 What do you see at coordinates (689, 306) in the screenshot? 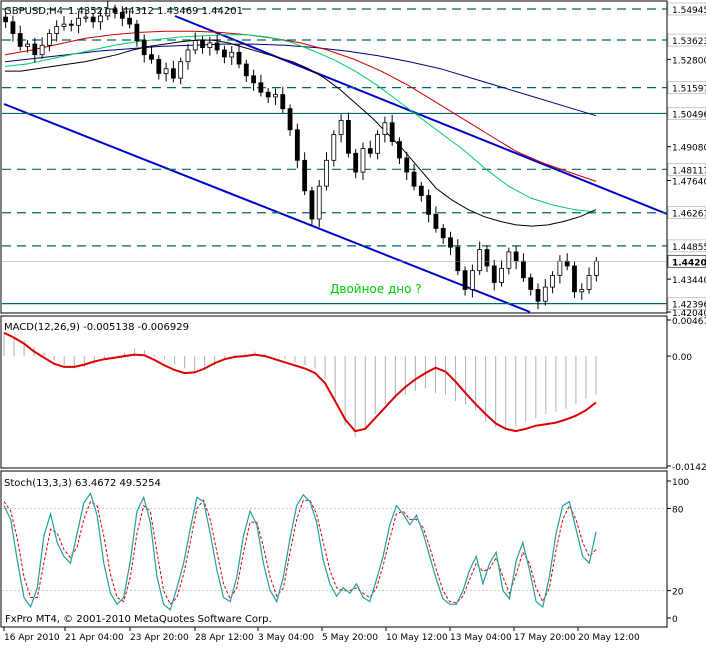
I see `level-label: 1.42396` at bounding box center [689, 306].